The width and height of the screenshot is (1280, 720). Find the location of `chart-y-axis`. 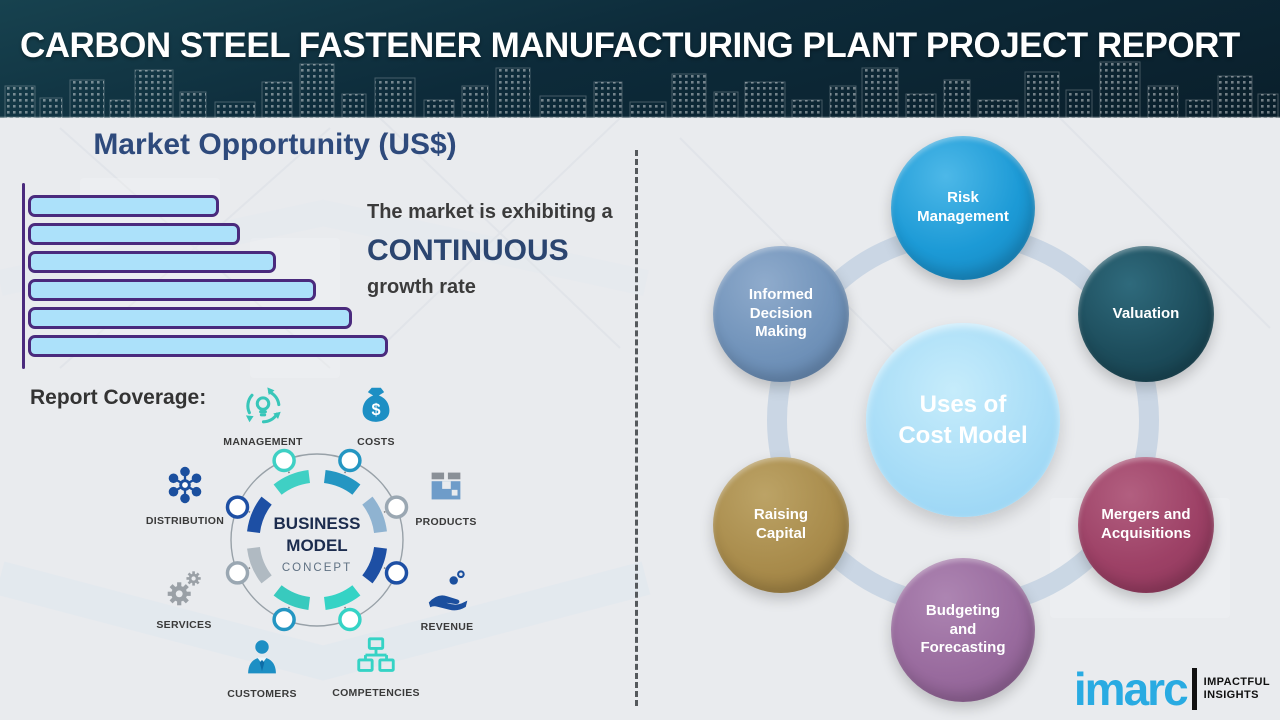

chart-y-axis is located at coordinates (23, 276).